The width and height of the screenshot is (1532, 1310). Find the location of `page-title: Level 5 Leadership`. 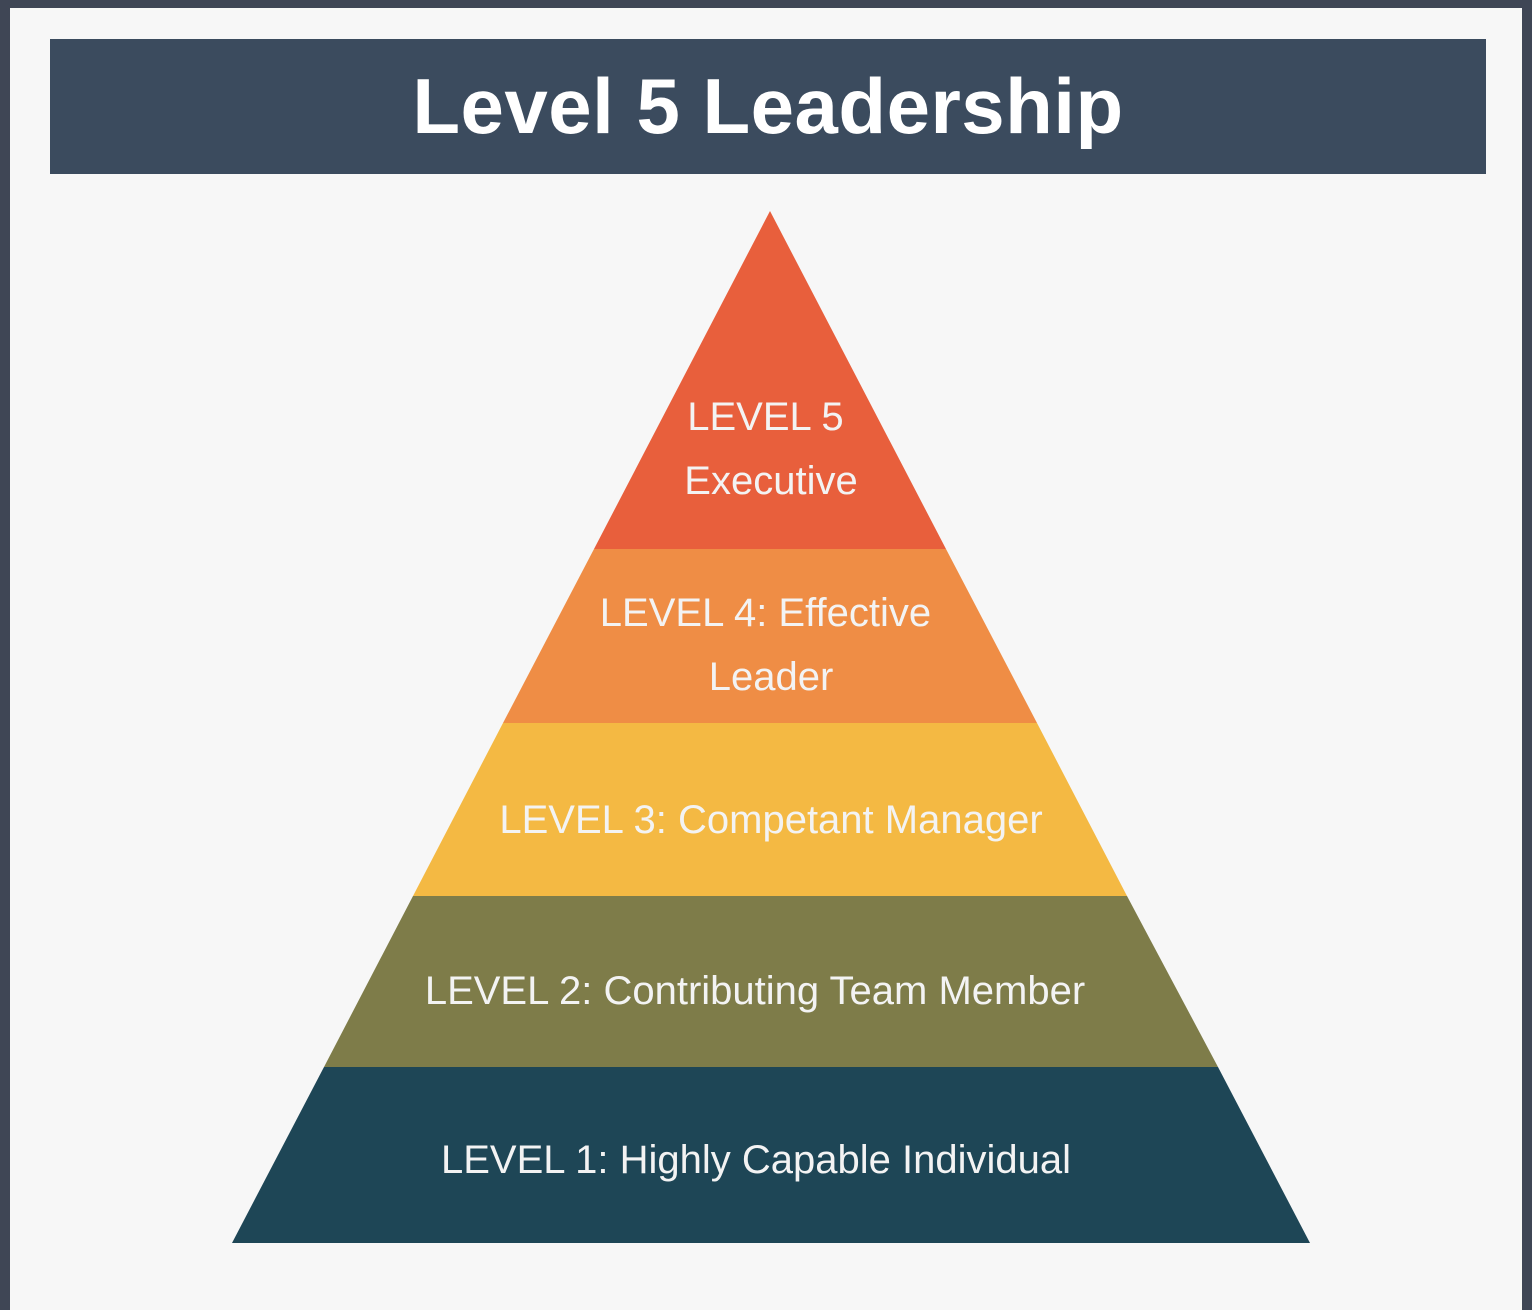

page-title: Level 5 Leadership is located at coordinates (768, 106).